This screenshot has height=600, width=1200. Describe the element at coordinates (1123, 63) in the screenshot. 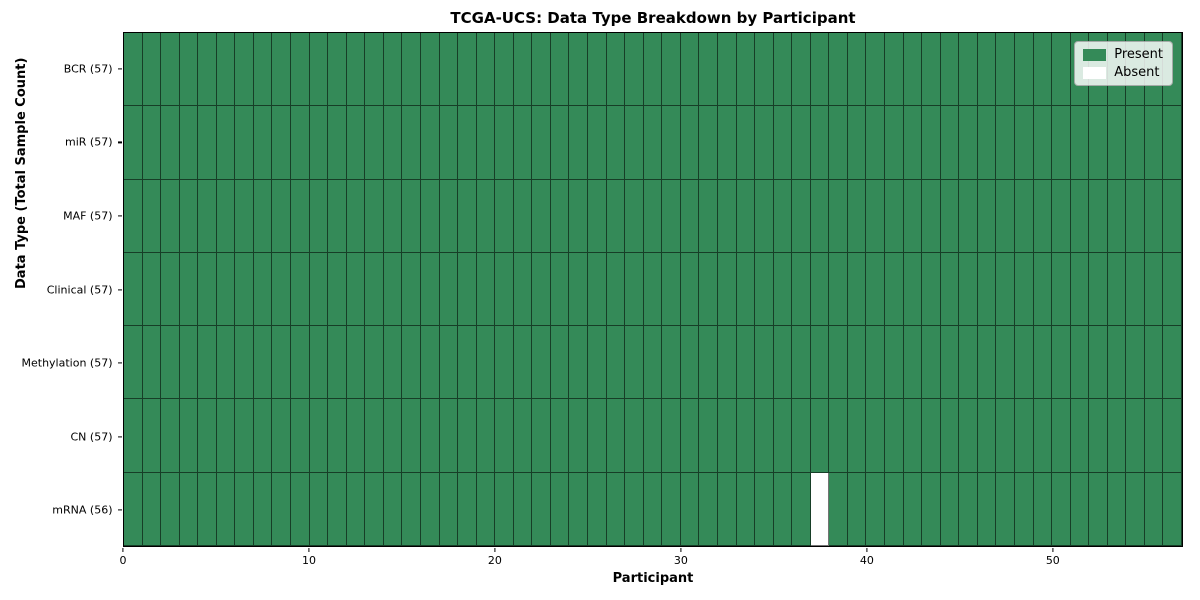

I see `legend: Present Absent` at that location.